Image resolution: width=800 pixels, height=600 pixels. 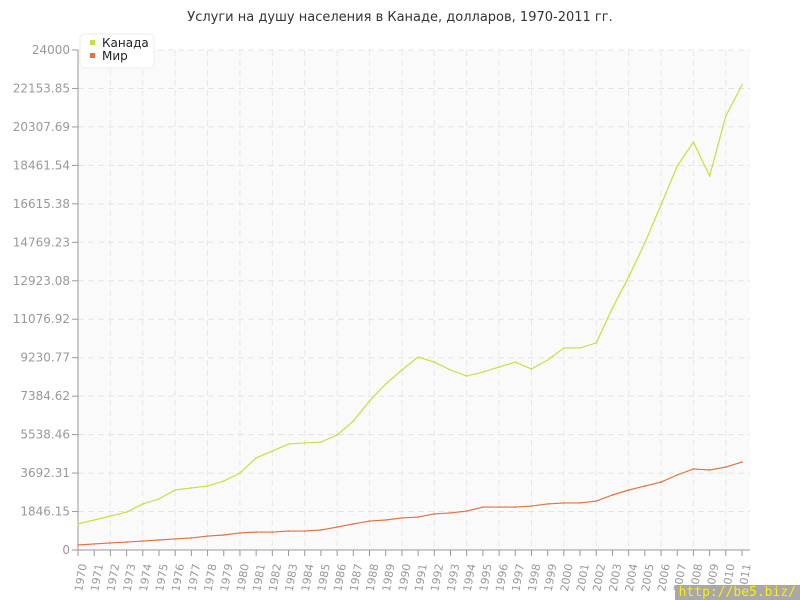 I want to click on x-tick-label: 2000, so click(x=567, y=578).